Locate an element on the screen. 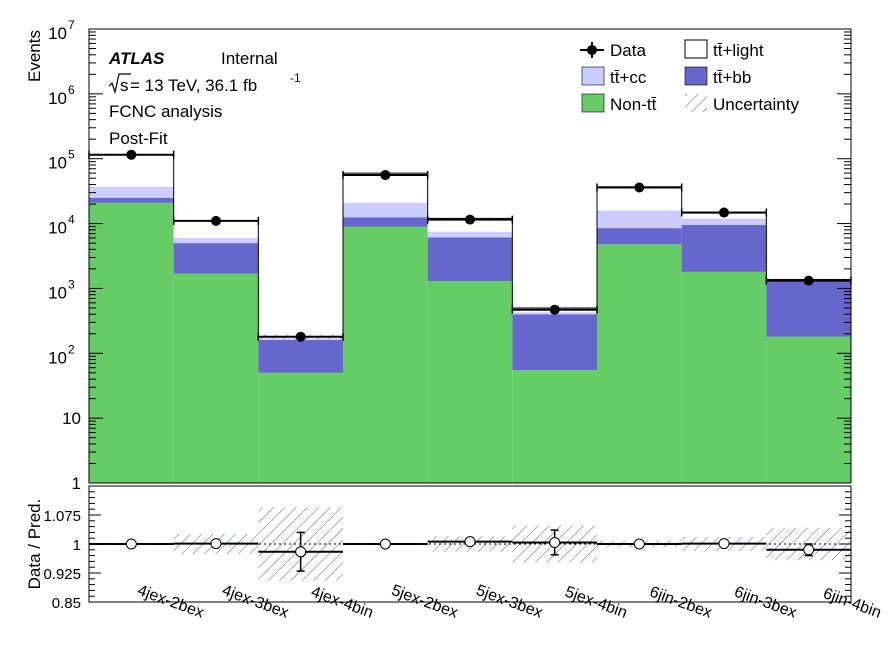 Image resolution: width=896 pixels, height=672 pixels. status-label: Internal is located at coordinates (249, 58).